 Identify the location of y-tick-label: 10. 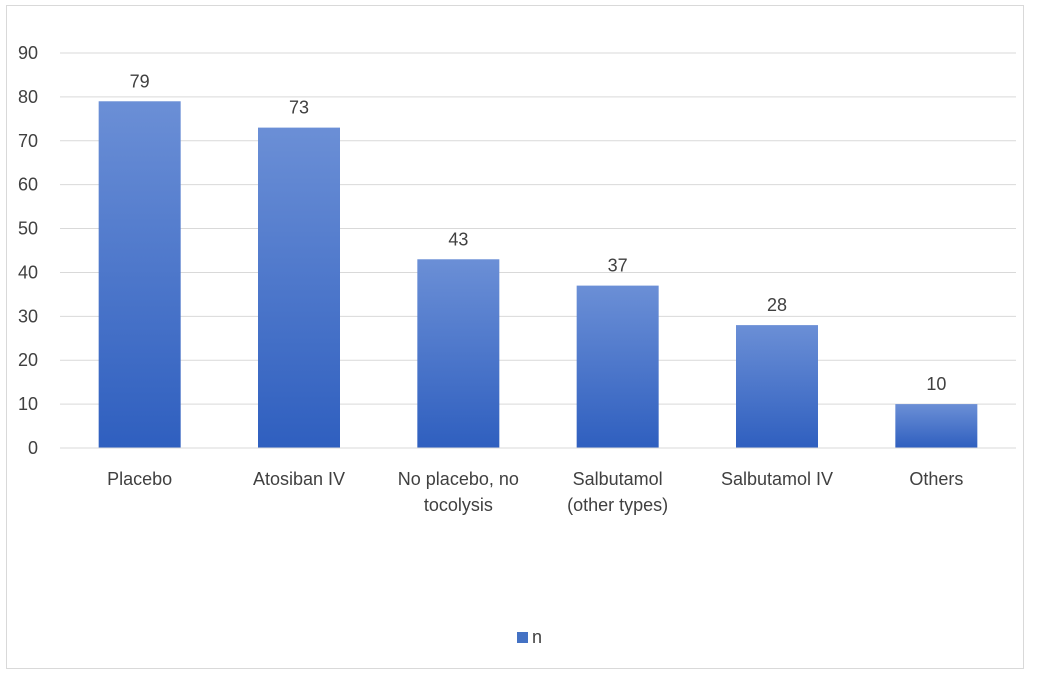
(28, 404).